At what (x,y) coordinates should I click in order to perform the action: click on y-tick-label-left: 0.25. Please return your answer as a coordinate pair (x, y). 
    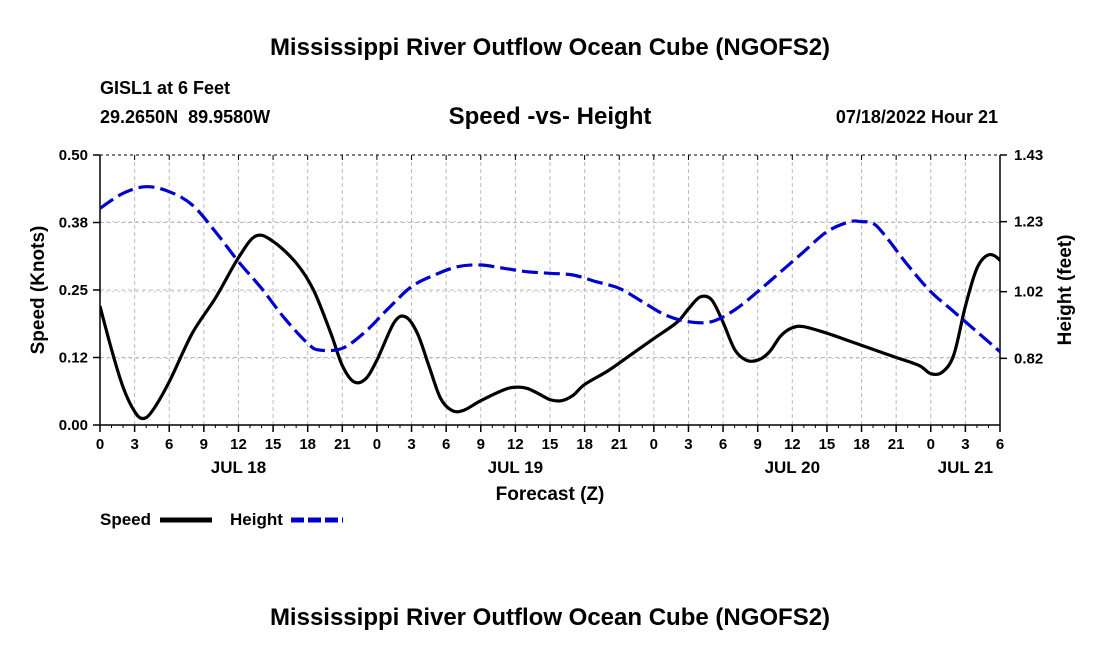
    Looking at the image, I should click on (73, 290).